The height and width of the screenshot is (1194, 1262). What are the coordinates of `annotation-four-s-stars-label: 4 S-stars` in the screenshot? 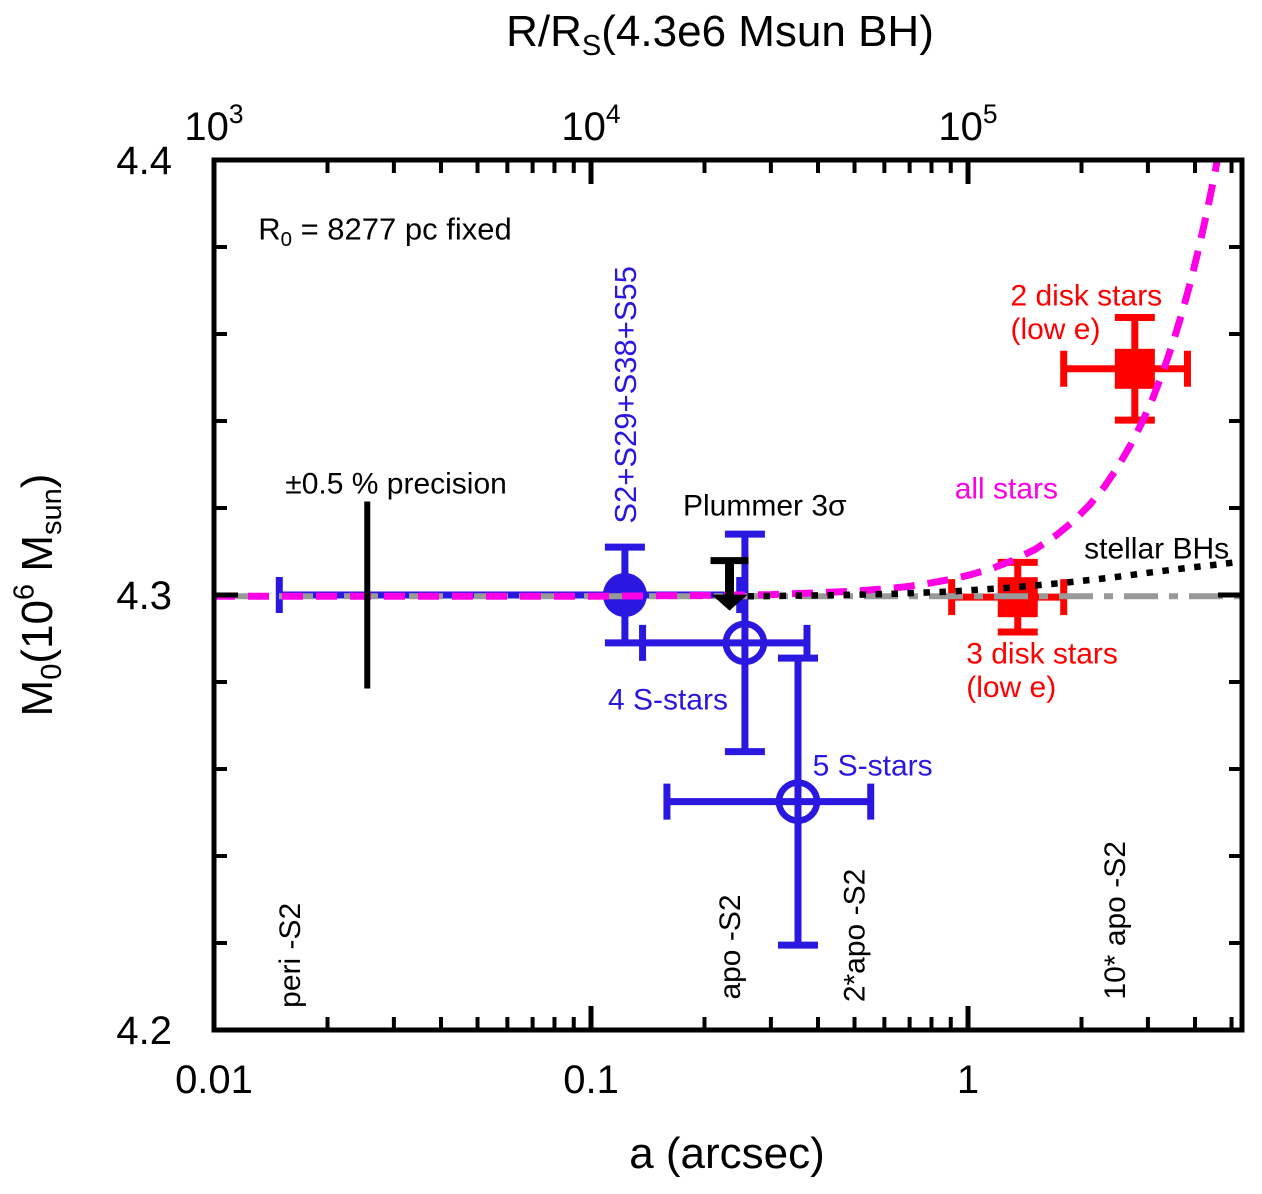 It's located at (668, 699).